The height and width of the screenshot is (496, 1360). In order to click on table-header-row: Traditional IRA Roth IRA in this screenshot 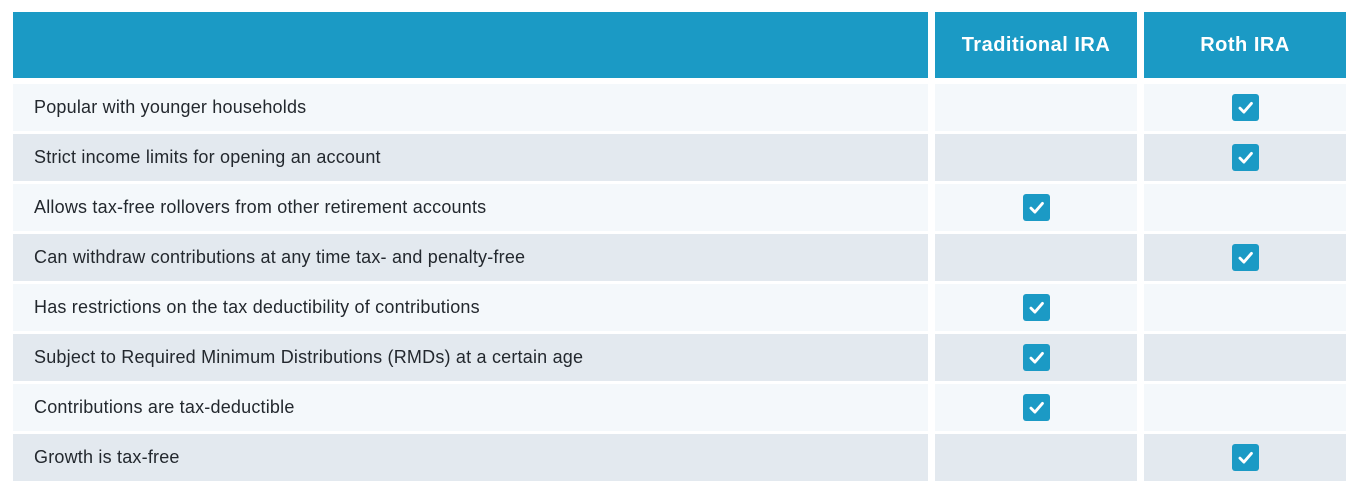, I will do `click(679, 45)`.